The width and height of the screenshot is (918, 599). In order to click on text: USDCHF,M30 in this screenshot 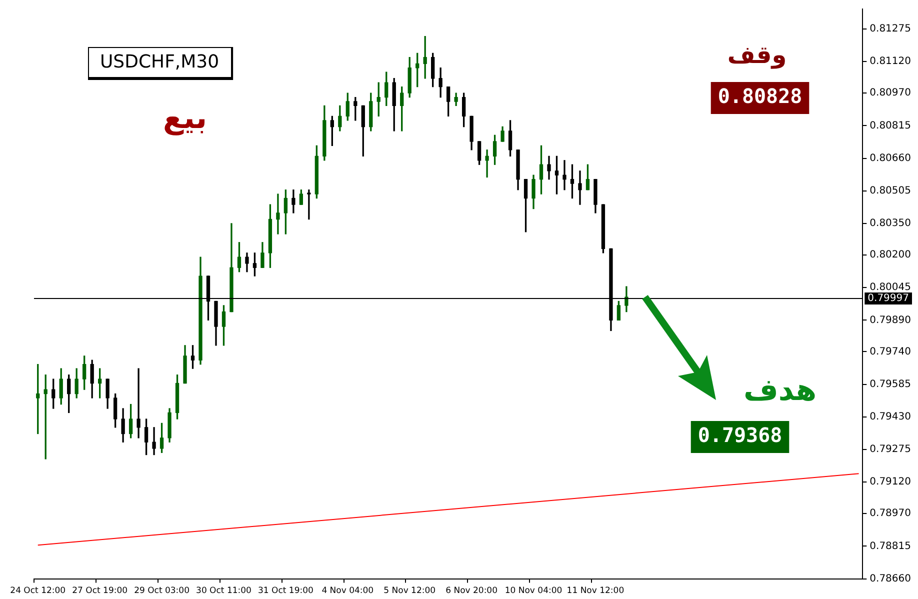, I will do `click(160, 62)`.